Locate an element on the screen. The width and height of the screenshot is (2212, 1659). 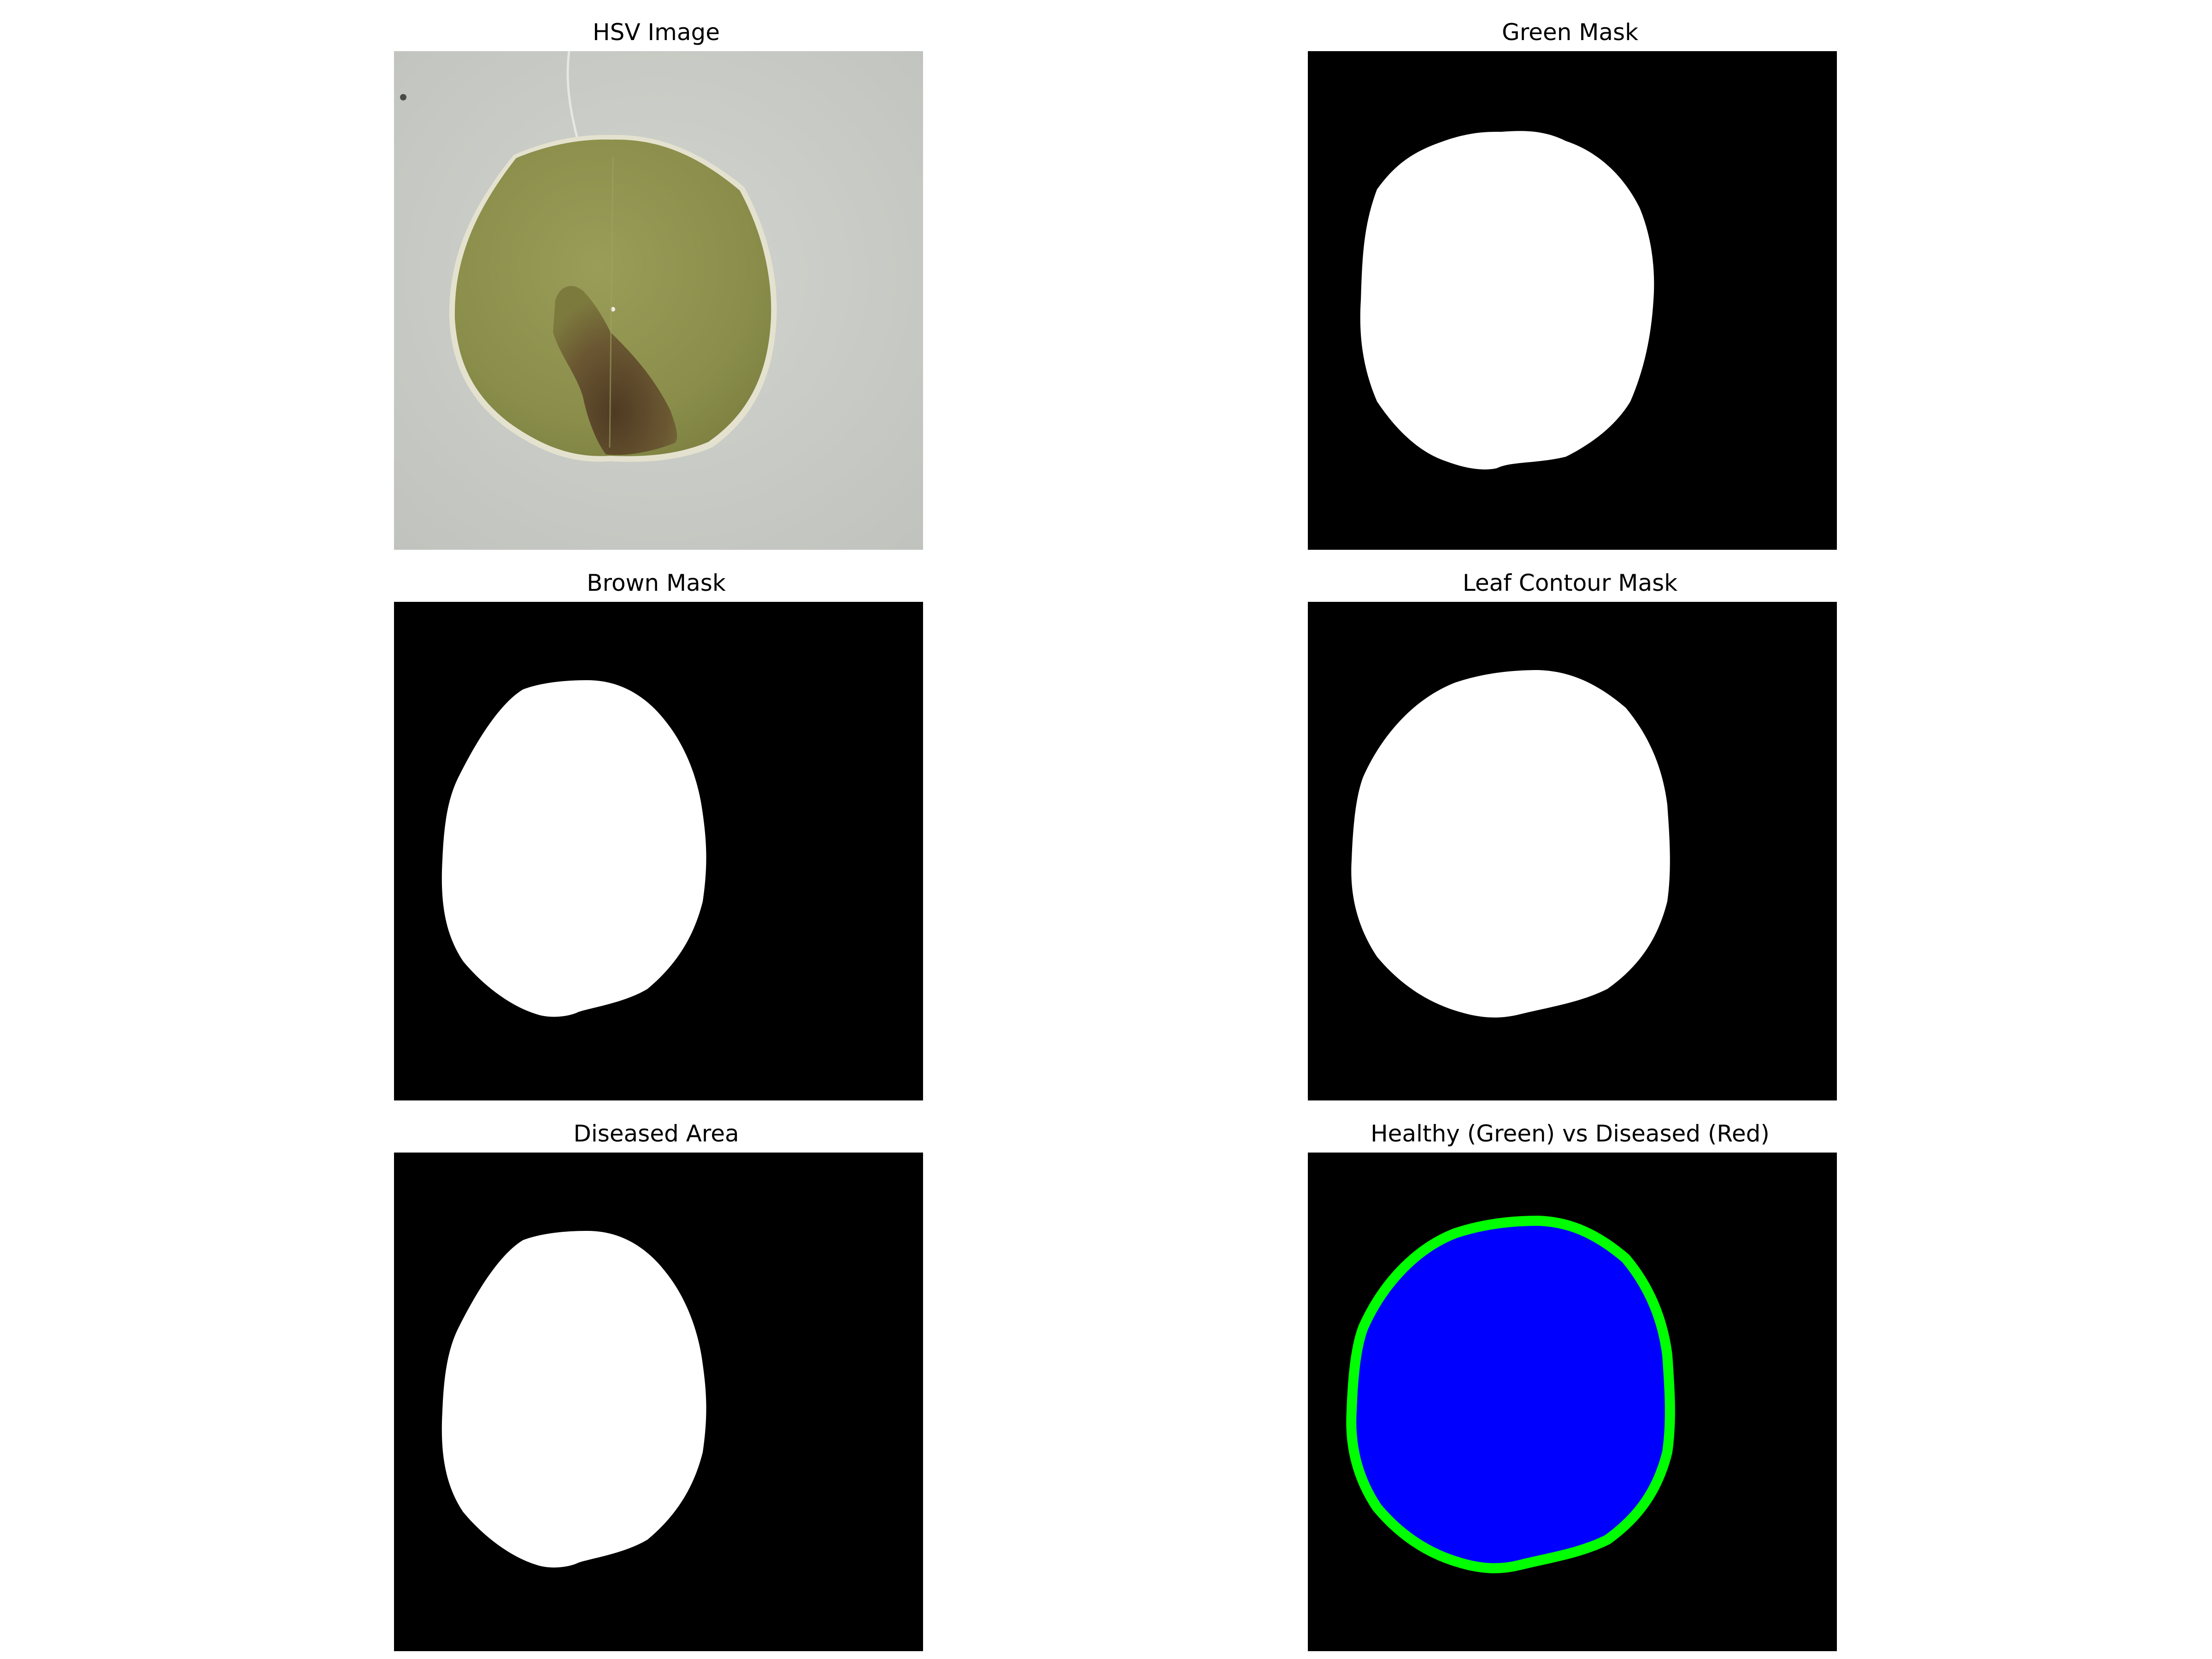
overlay-shape is located at coordinates (1572, 1402).